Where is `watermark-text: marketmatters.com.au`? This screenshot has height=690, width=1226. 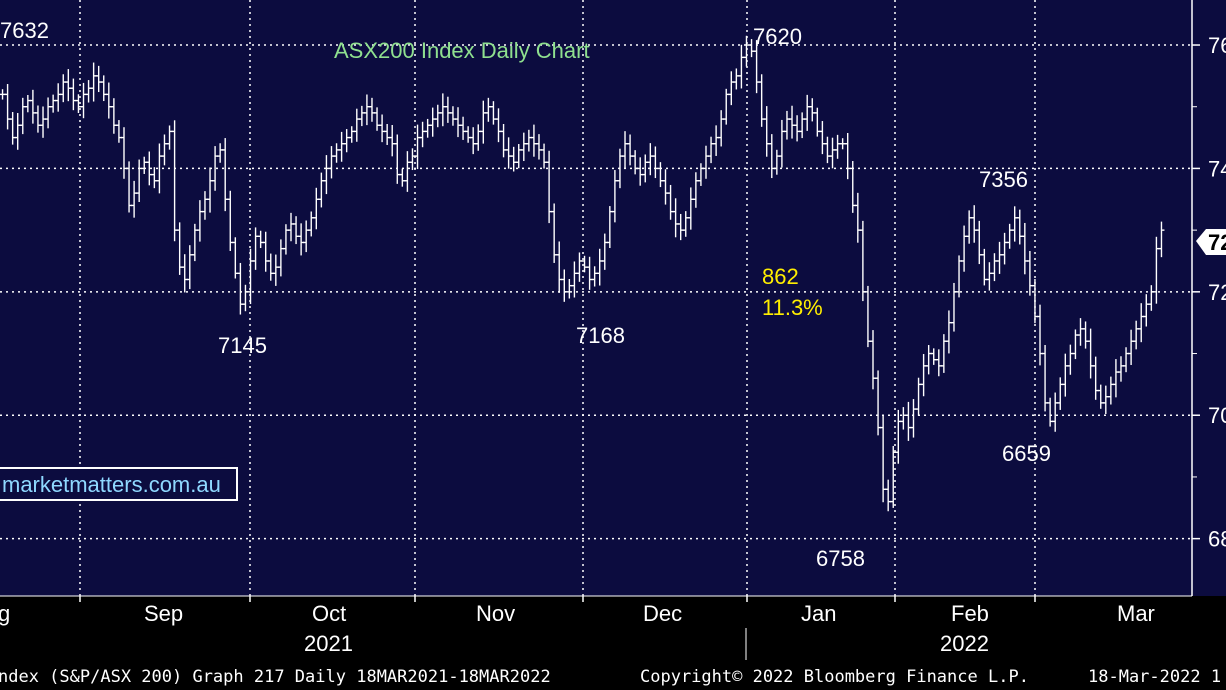
watermark-text: marketmatters.com.au is located at coordinates (111, 484).